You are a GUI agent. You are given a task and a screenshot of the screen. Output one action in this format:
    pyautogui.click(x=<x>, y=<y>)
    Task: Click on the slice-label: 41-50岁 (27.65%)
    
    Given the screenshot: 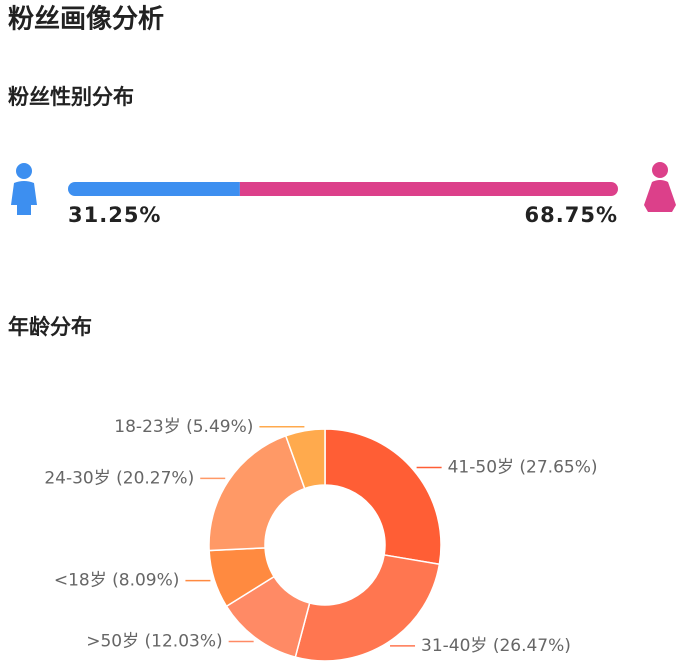 What is the action you would take?
    pyautogui.click(x=523, y=467)
    